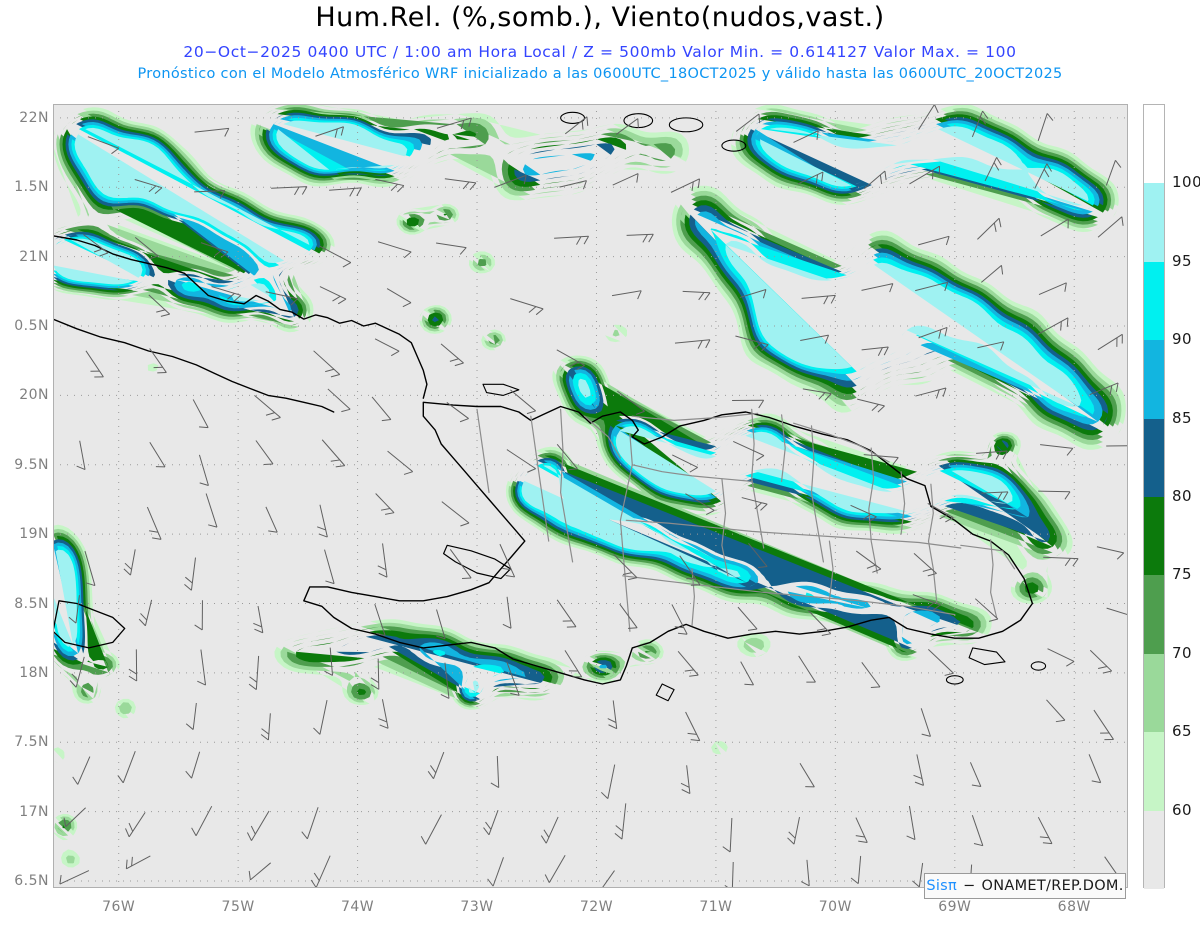 Image resolution: width=1200 pixels, height=927 pixels. I want to click on colorbar-tick-label: 85, so click(1182, 417).